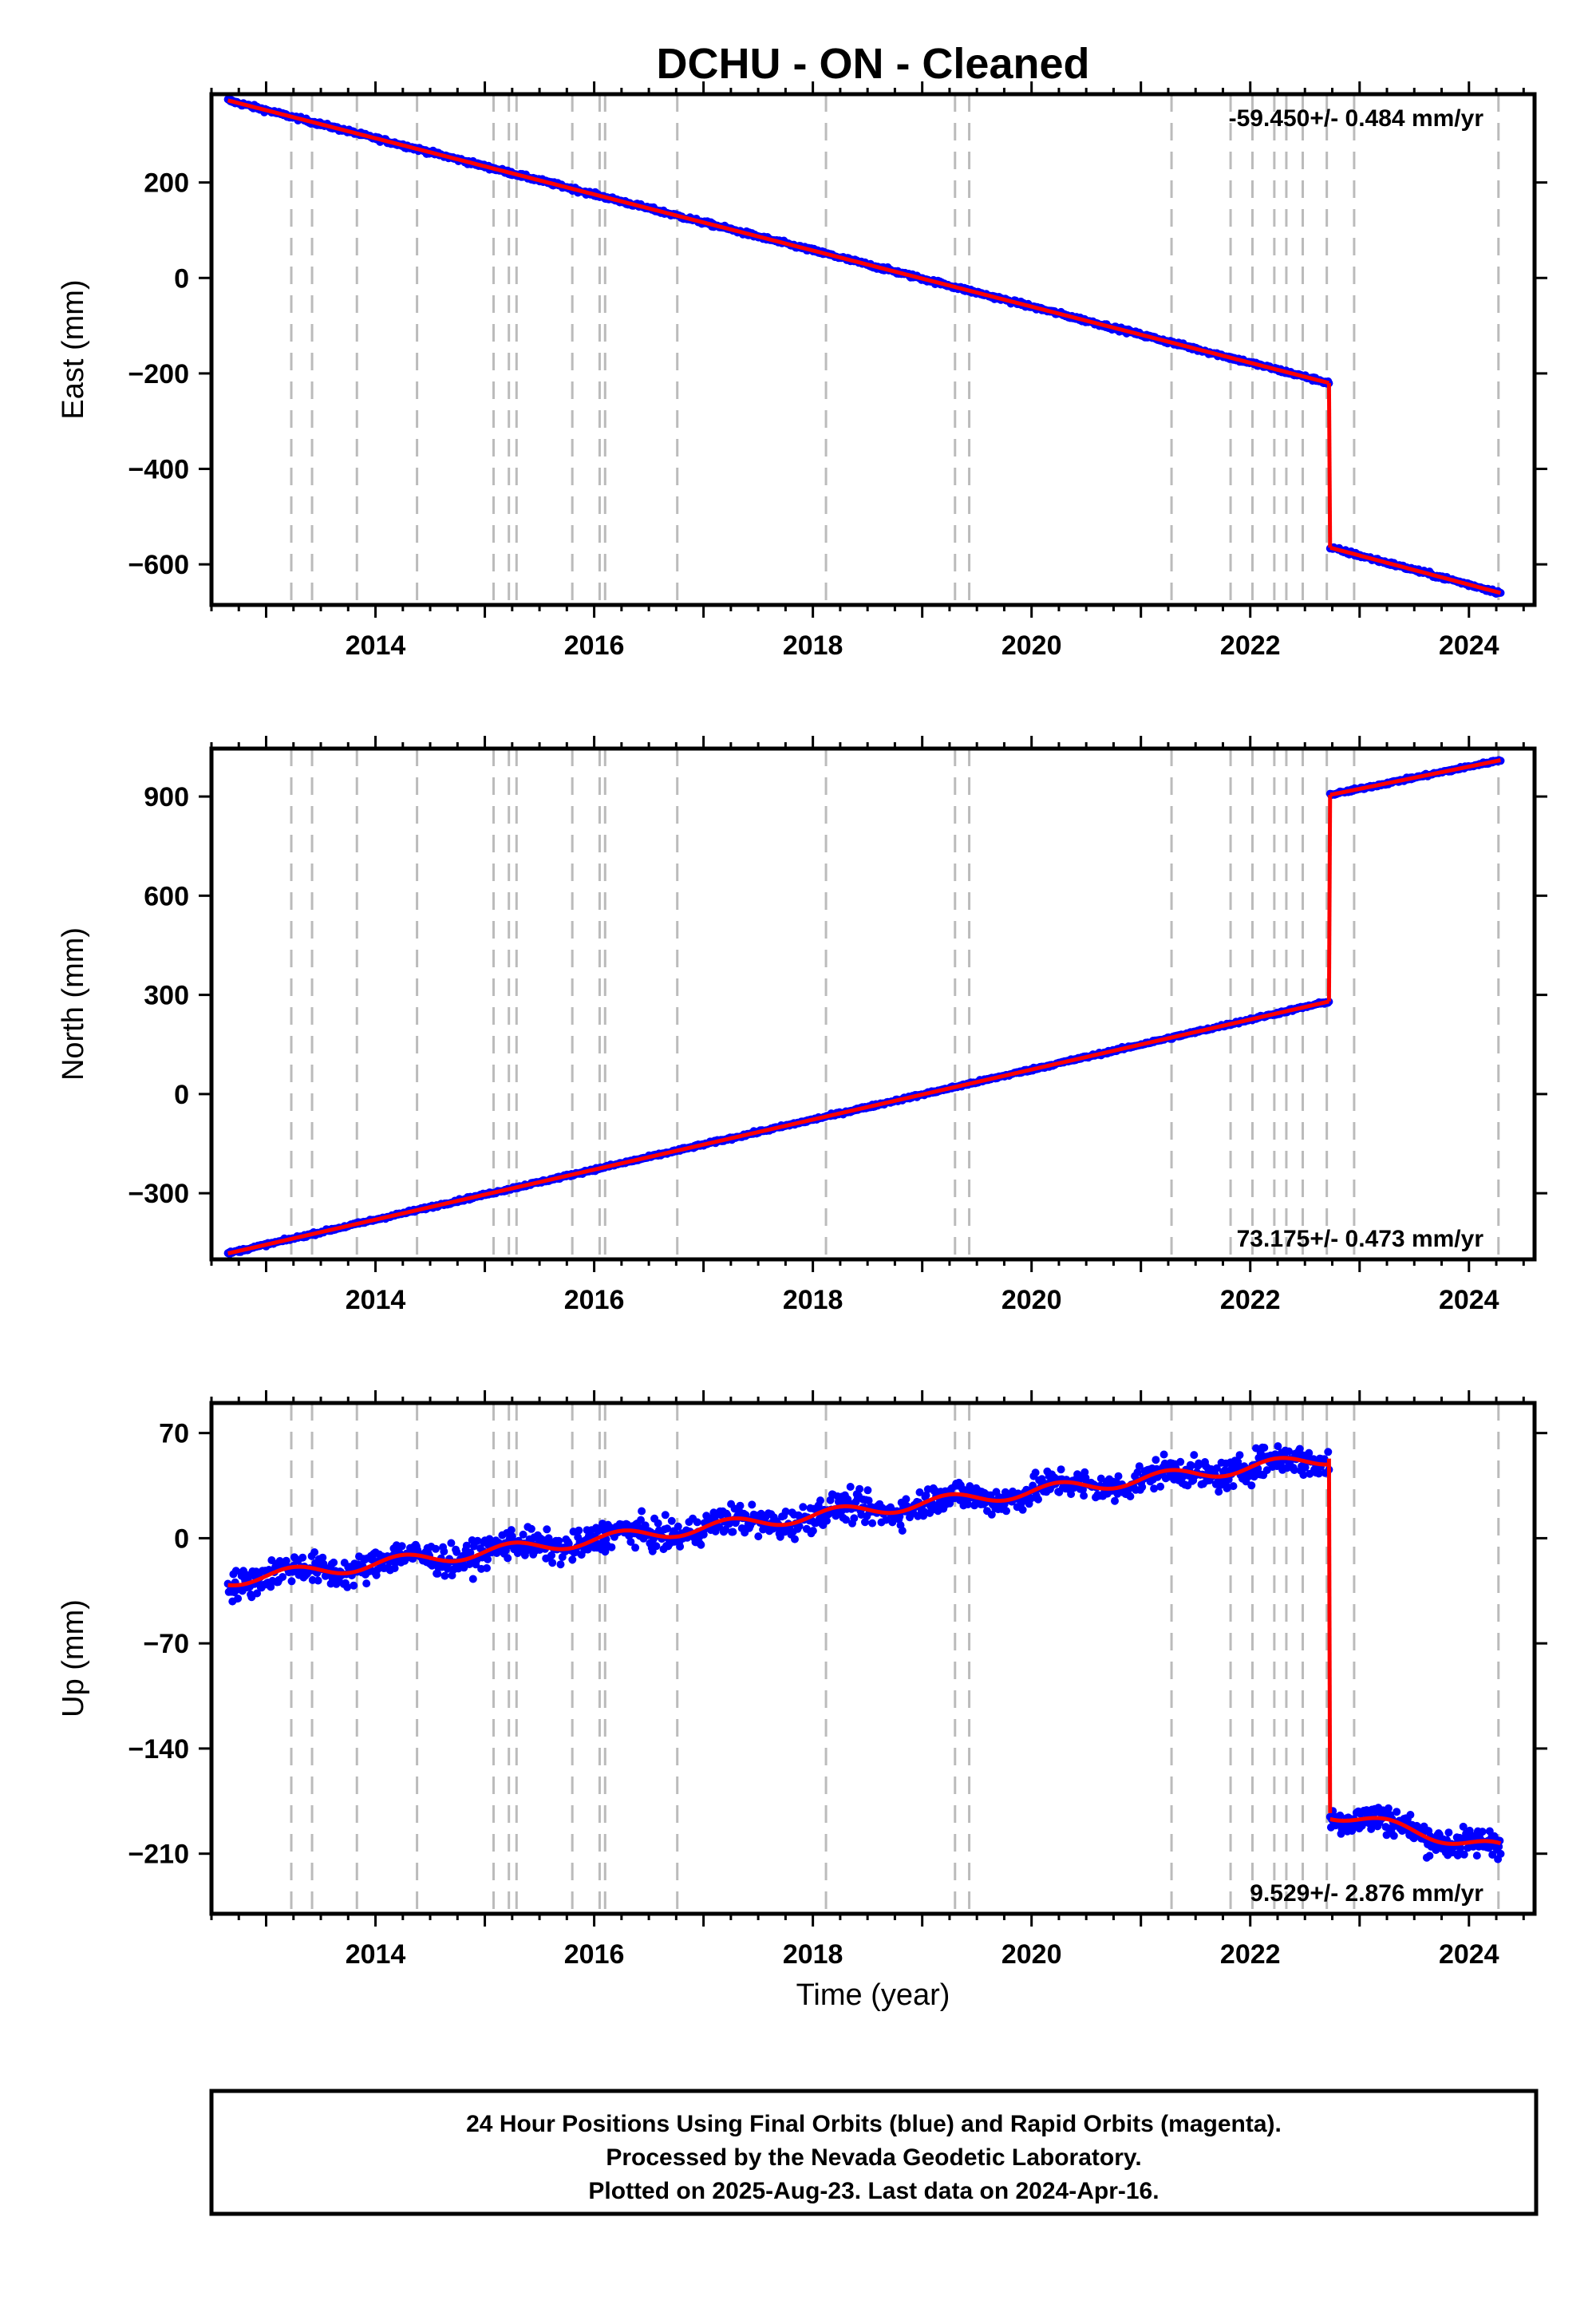 This screenshot has height=2316, width=1596. I want to click on y-tick-label-1: −140, so click(158, 1749).